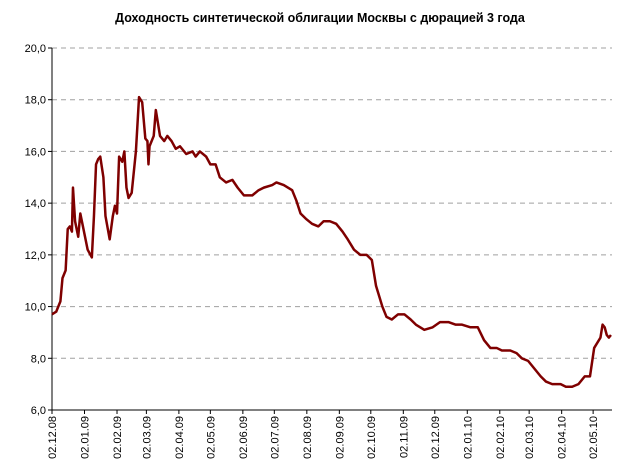 The height and width of the screenshot is (473, 623). What do you see at coordinates (35, 308) in the screenshot?
I see `y-tick-label: 10,0` at bounding box center [35, 308].